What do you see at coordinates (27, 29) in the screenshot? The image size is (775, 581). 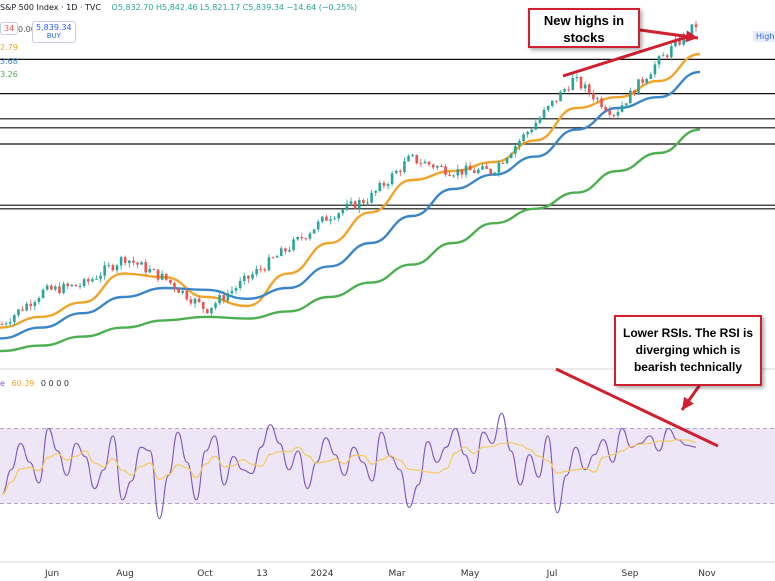 I see `spread-value: 0.00` at bounding box center [27, 29].